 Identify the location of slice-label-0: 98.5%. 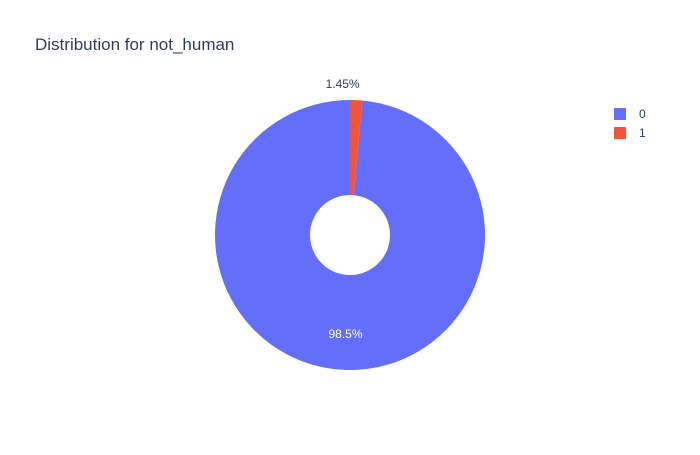
(345, 334).